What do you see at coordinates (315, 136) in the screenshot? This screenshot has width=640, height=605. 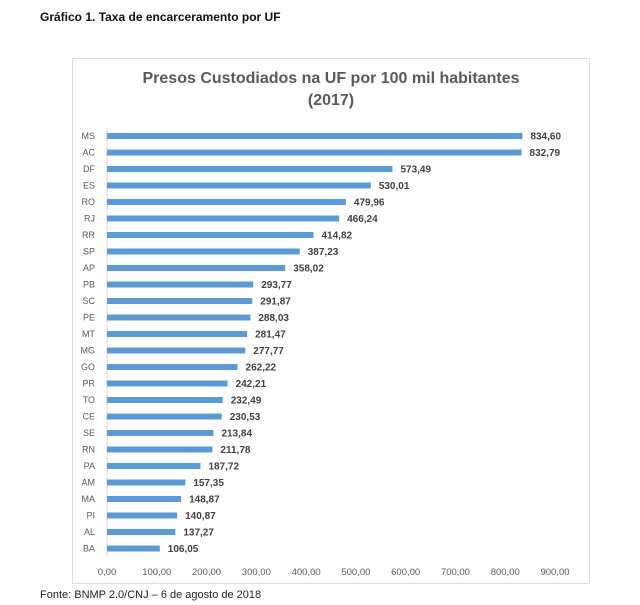 I see `bar-MS` at bounding box center [315, 136].